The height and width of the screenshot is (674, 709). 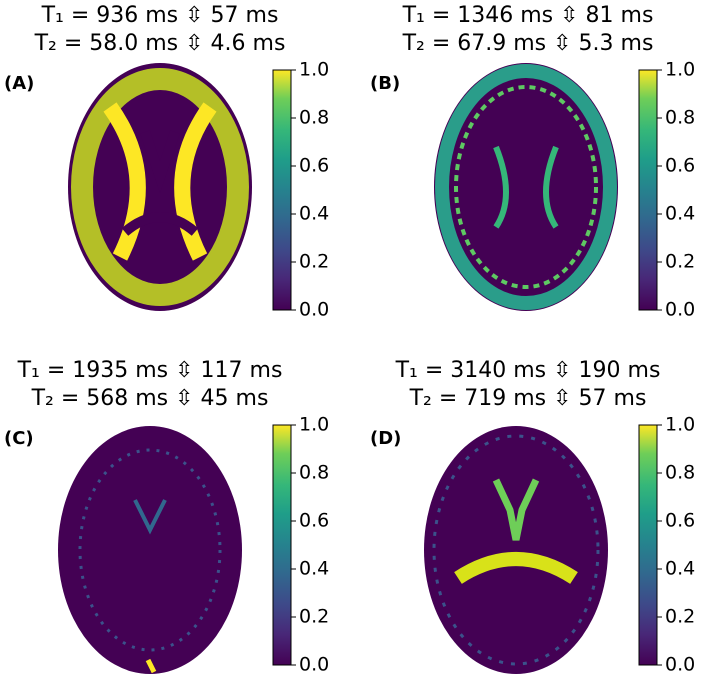 What do you see at coordinates (19, 438) in the screenshot?
I see `panel-label: (C)` at bounding box center [19, 438].